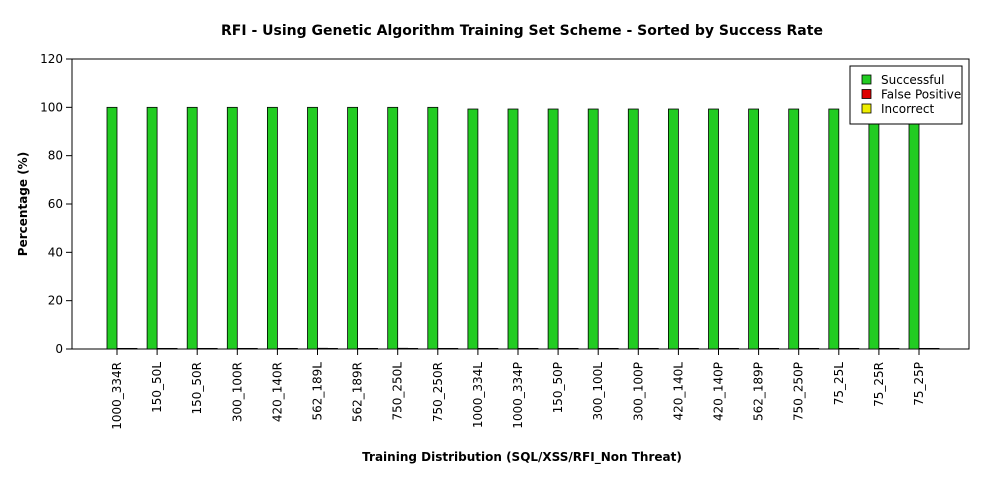  I want to click on y-axis: 0 20 40 60 80 100 120, so click(56, 204).